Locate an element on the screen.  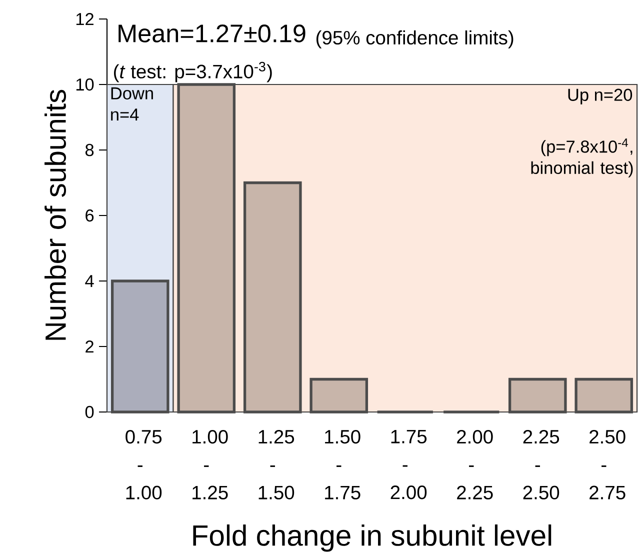
x-tick-label: 0.75 - 1.00 is located at coordinates (144, 465).